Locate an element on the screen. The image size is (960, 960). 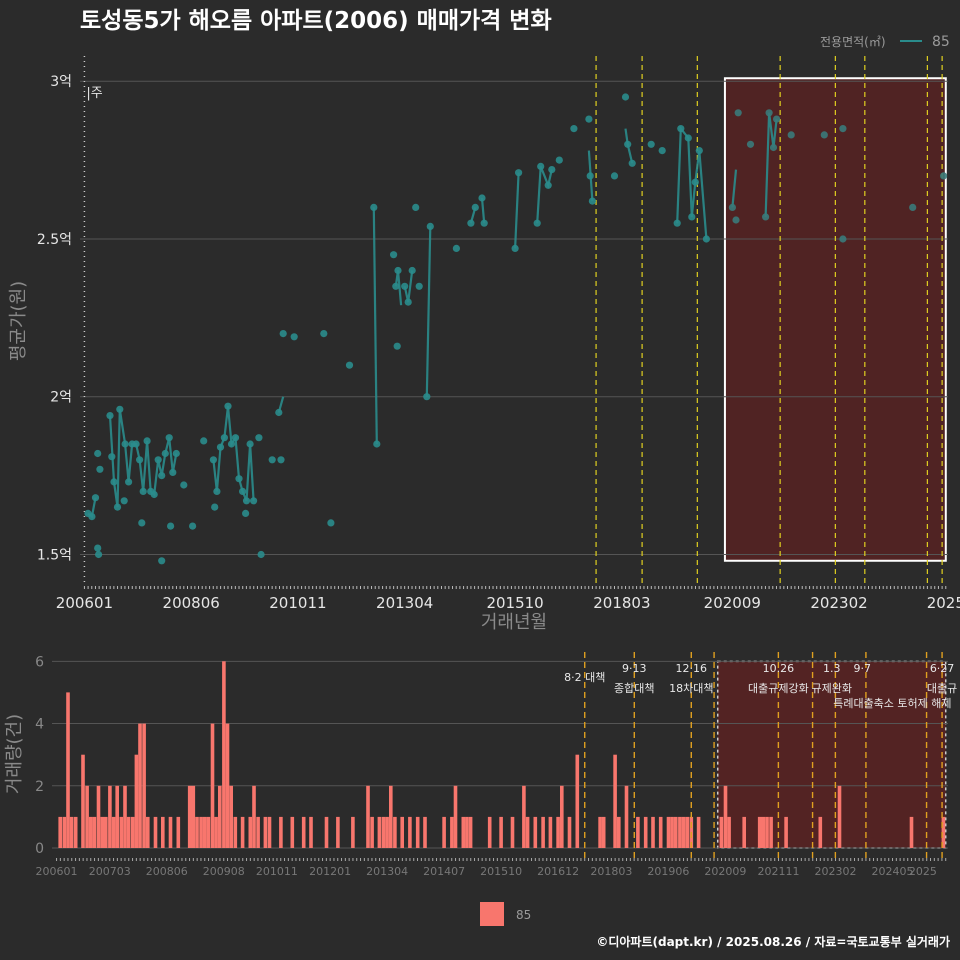
policy-date-label: 1.3 is located at coordinates (832, 668).